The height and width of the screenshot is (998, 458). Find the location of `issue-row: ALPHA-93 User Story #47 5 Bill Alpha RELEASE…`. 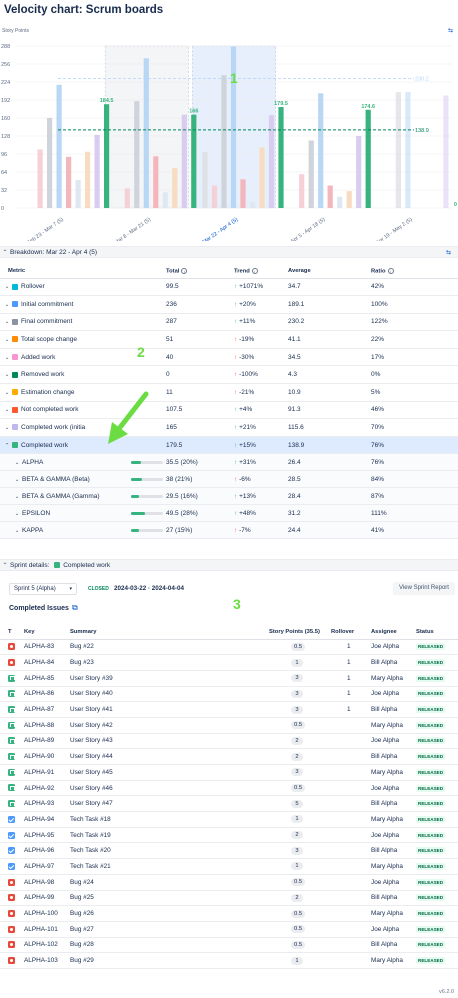

issue-row: ALPHA-93 User Story #47 5 Bill Alpha RELEASE… is located at coordinates (229, 804).